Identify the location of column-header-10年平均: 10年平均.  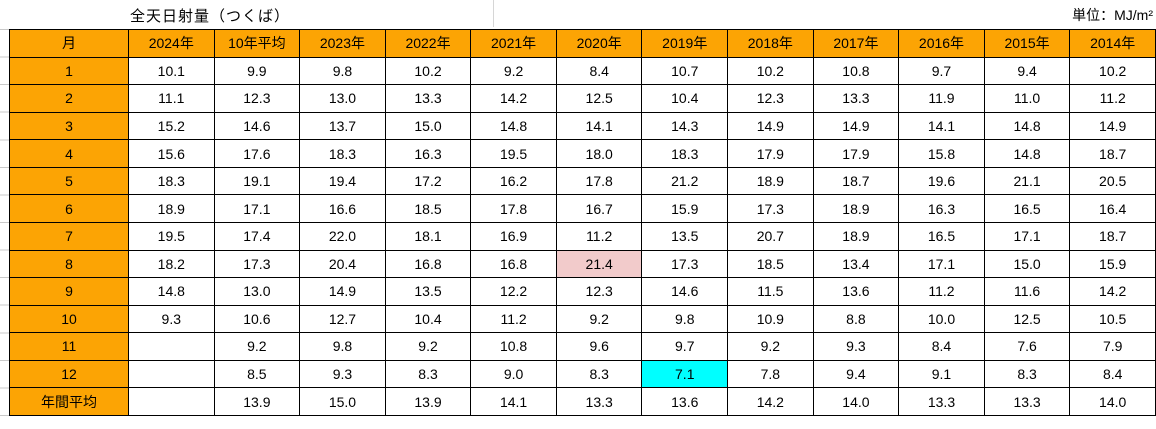
(257, 43).